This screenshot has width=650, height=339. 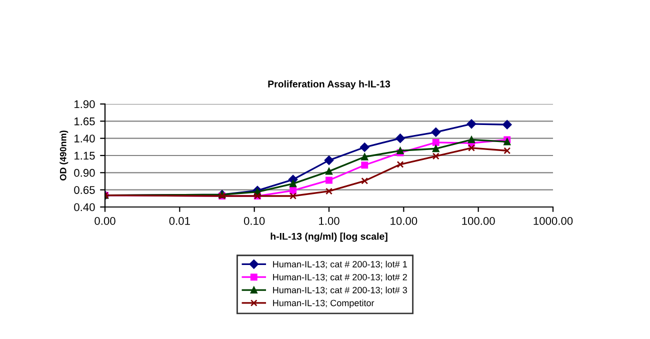 What do you see at coordinates (340, 278) in the screenshot?
I see `legend-label: Human-IL-13; cat # 200-13; lot# 2` at bounding box center [340, 278].